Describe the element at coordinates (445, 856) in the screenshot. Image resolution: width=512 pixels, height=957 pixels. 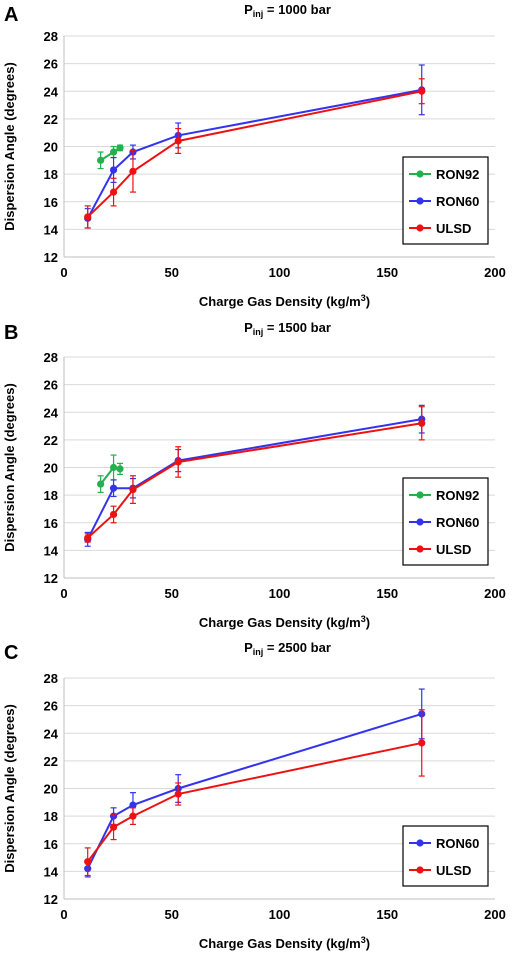
I see `legend-box` at that location.